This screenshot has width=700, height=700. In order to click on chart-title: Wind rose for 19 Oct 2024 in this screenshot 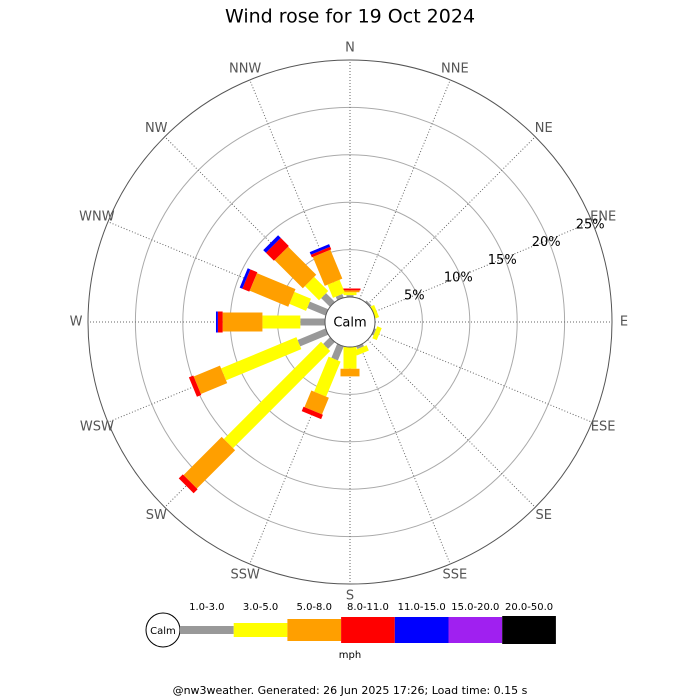, I will do `click(350, 17)`.